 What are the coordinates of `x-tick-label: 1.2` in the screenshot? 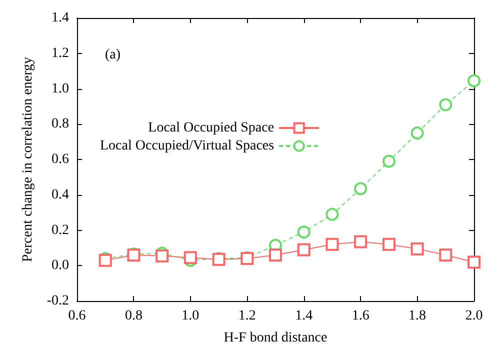 It's located at (247, 316).